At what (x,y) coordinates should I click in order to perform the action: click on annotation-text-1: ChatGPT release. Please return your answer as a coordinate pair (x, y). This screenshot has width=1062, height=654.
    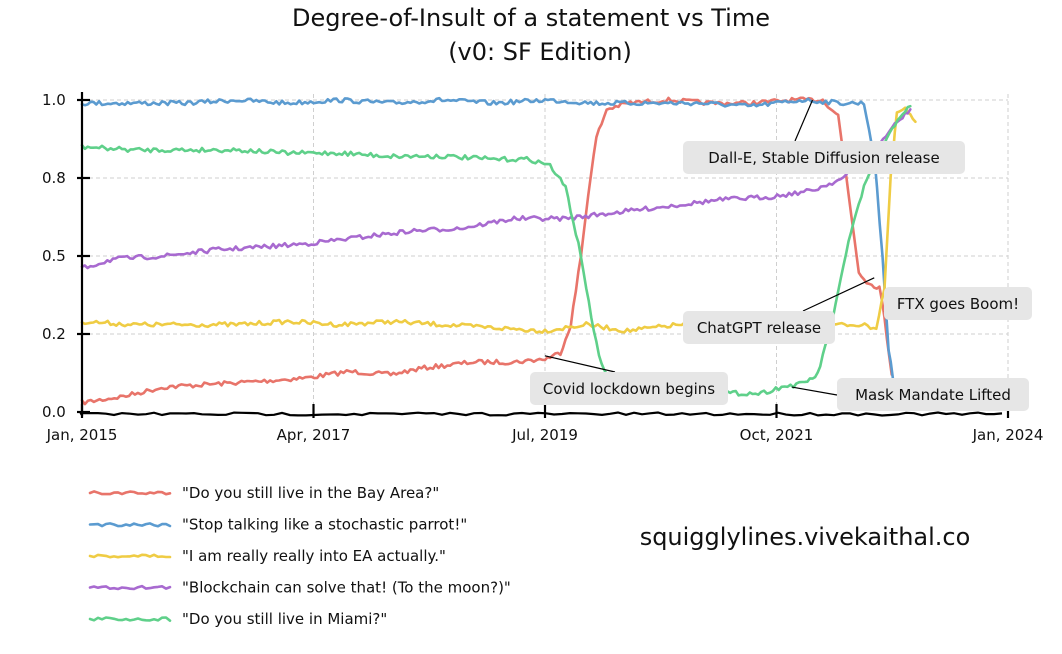
    Looking at the image, I should click on (759, 328).